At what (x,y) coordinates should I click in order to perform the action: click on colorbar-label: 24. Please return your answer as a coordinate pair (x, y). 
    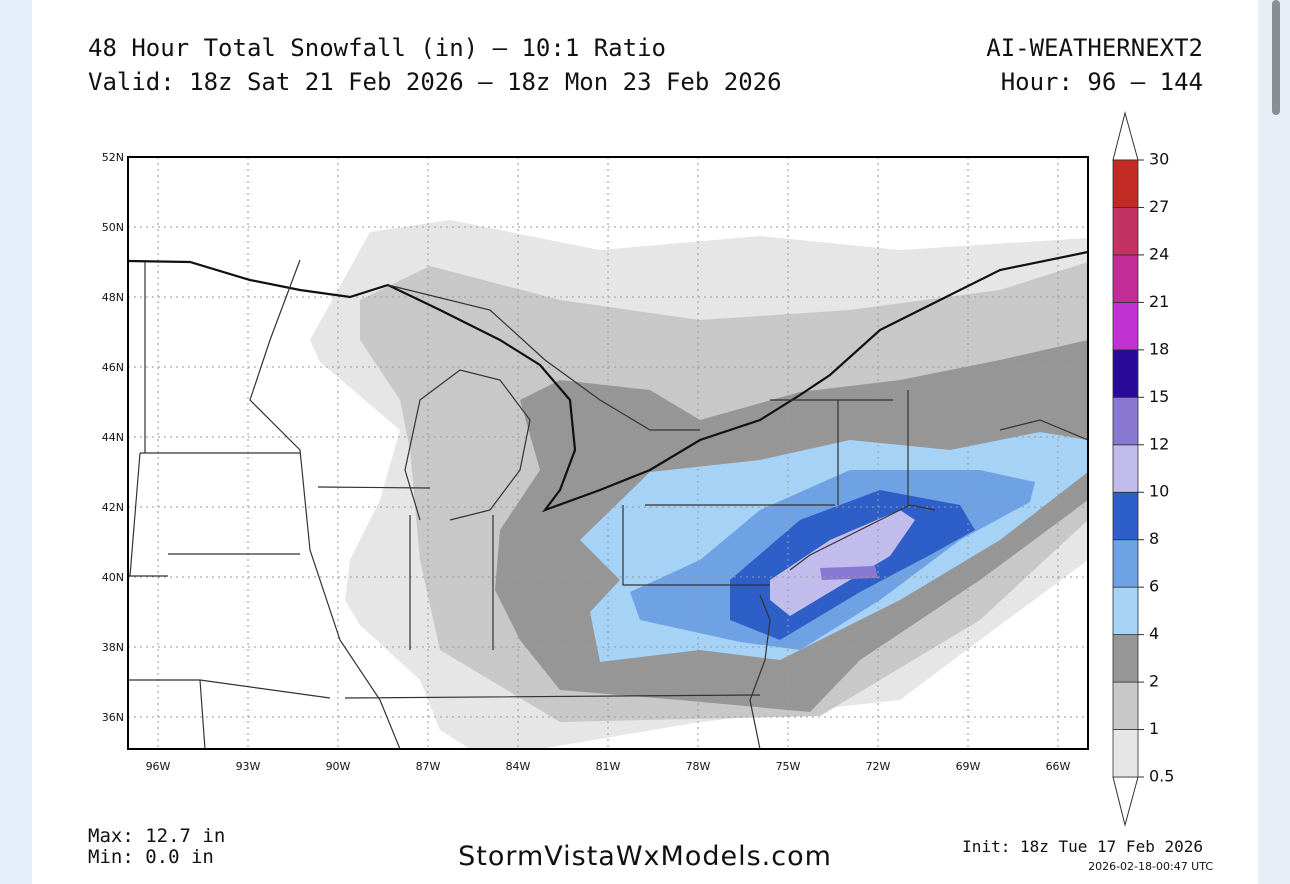
    Looking at the image, I should click on (1159, 253).